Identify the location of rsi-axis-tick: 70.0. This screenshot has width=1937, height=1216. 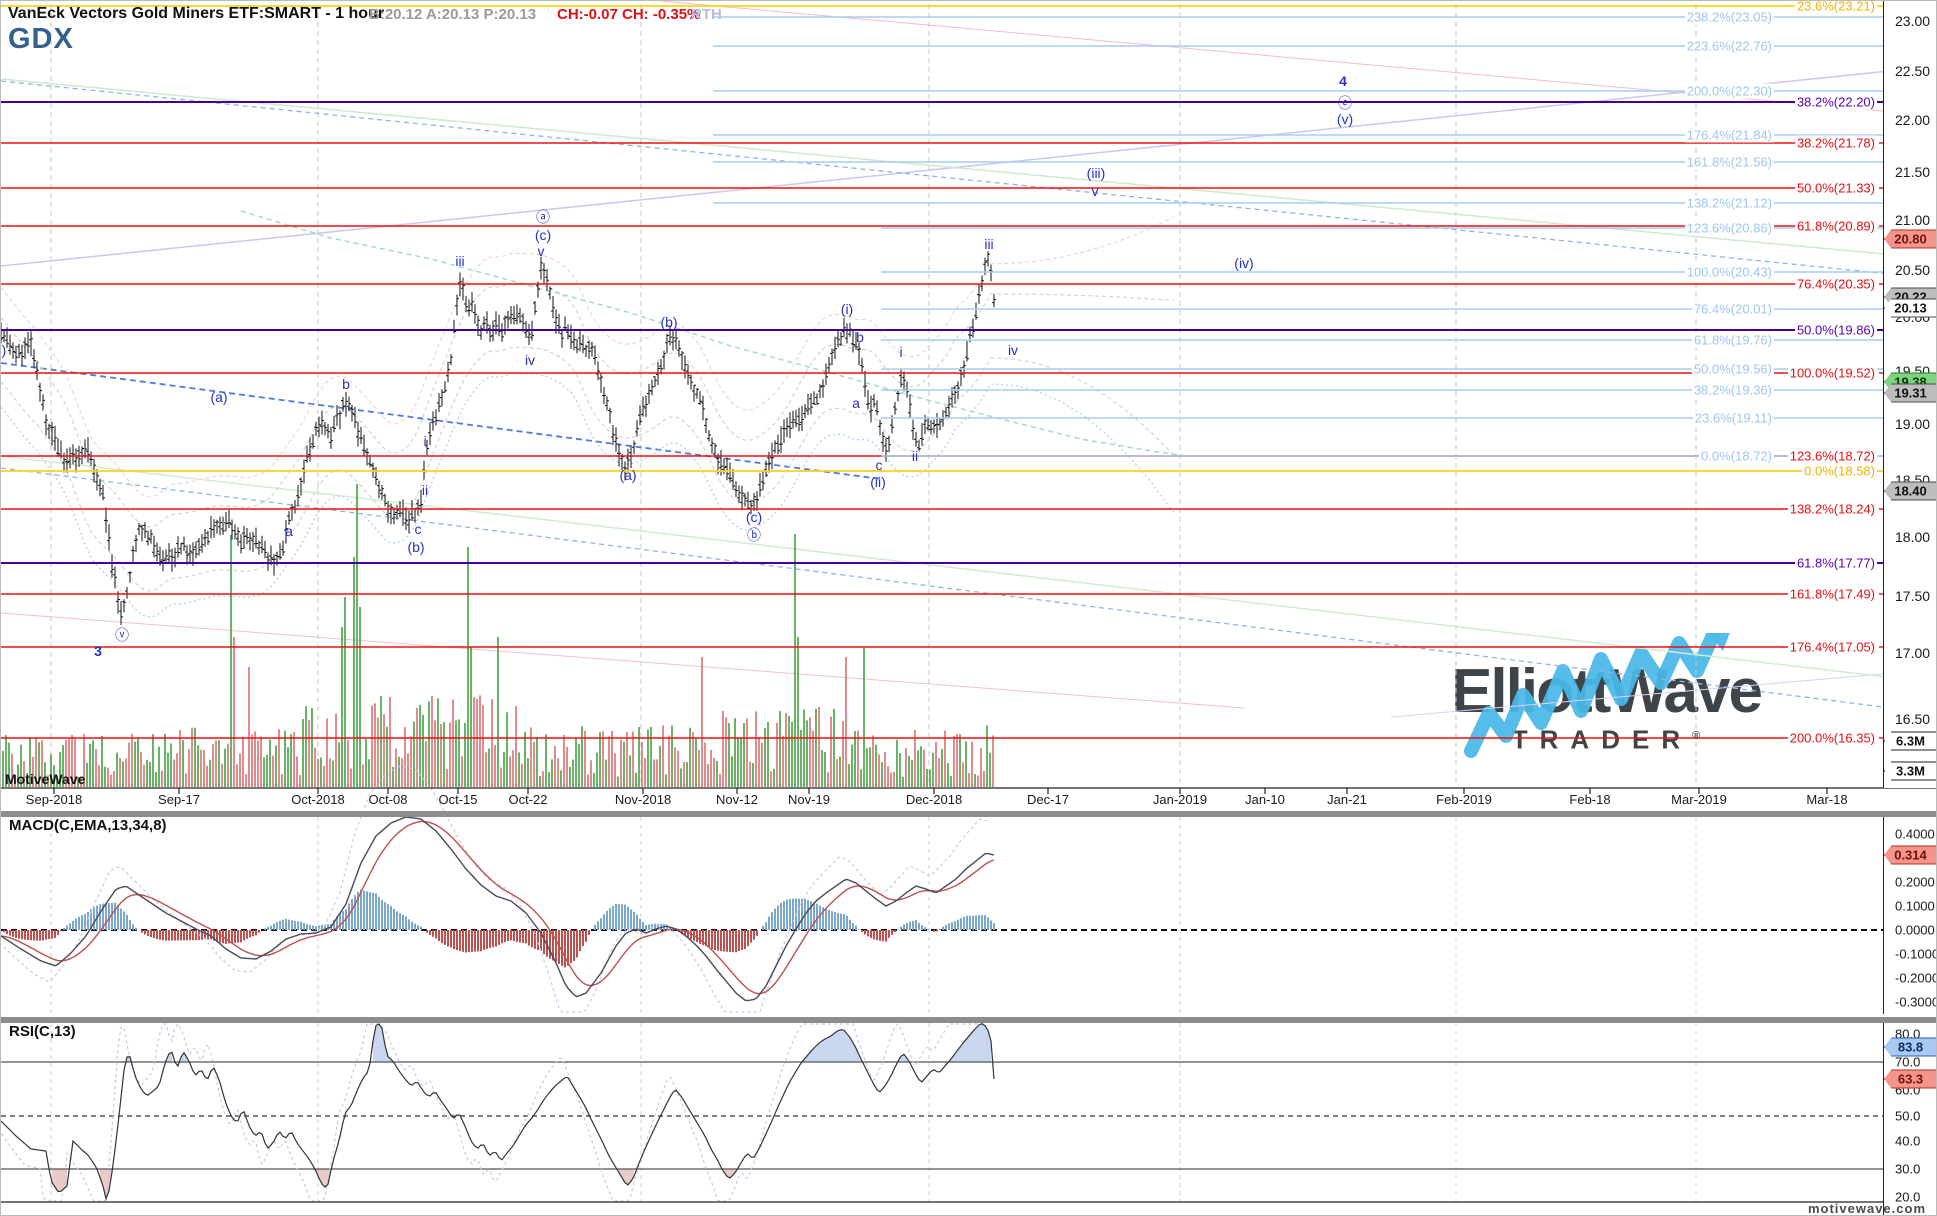
(1908, 1062).